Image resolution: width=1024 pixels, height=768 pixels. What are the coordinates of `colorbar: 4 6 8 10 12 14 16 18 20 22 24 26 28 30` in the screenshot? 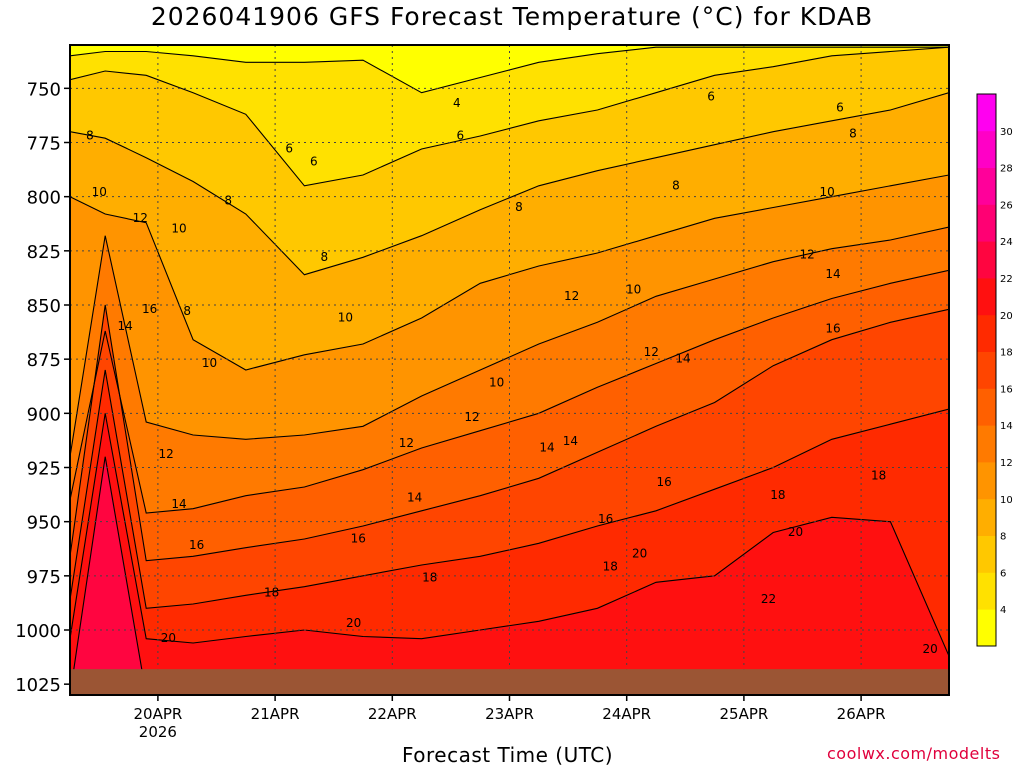 It's located at (994, 370).